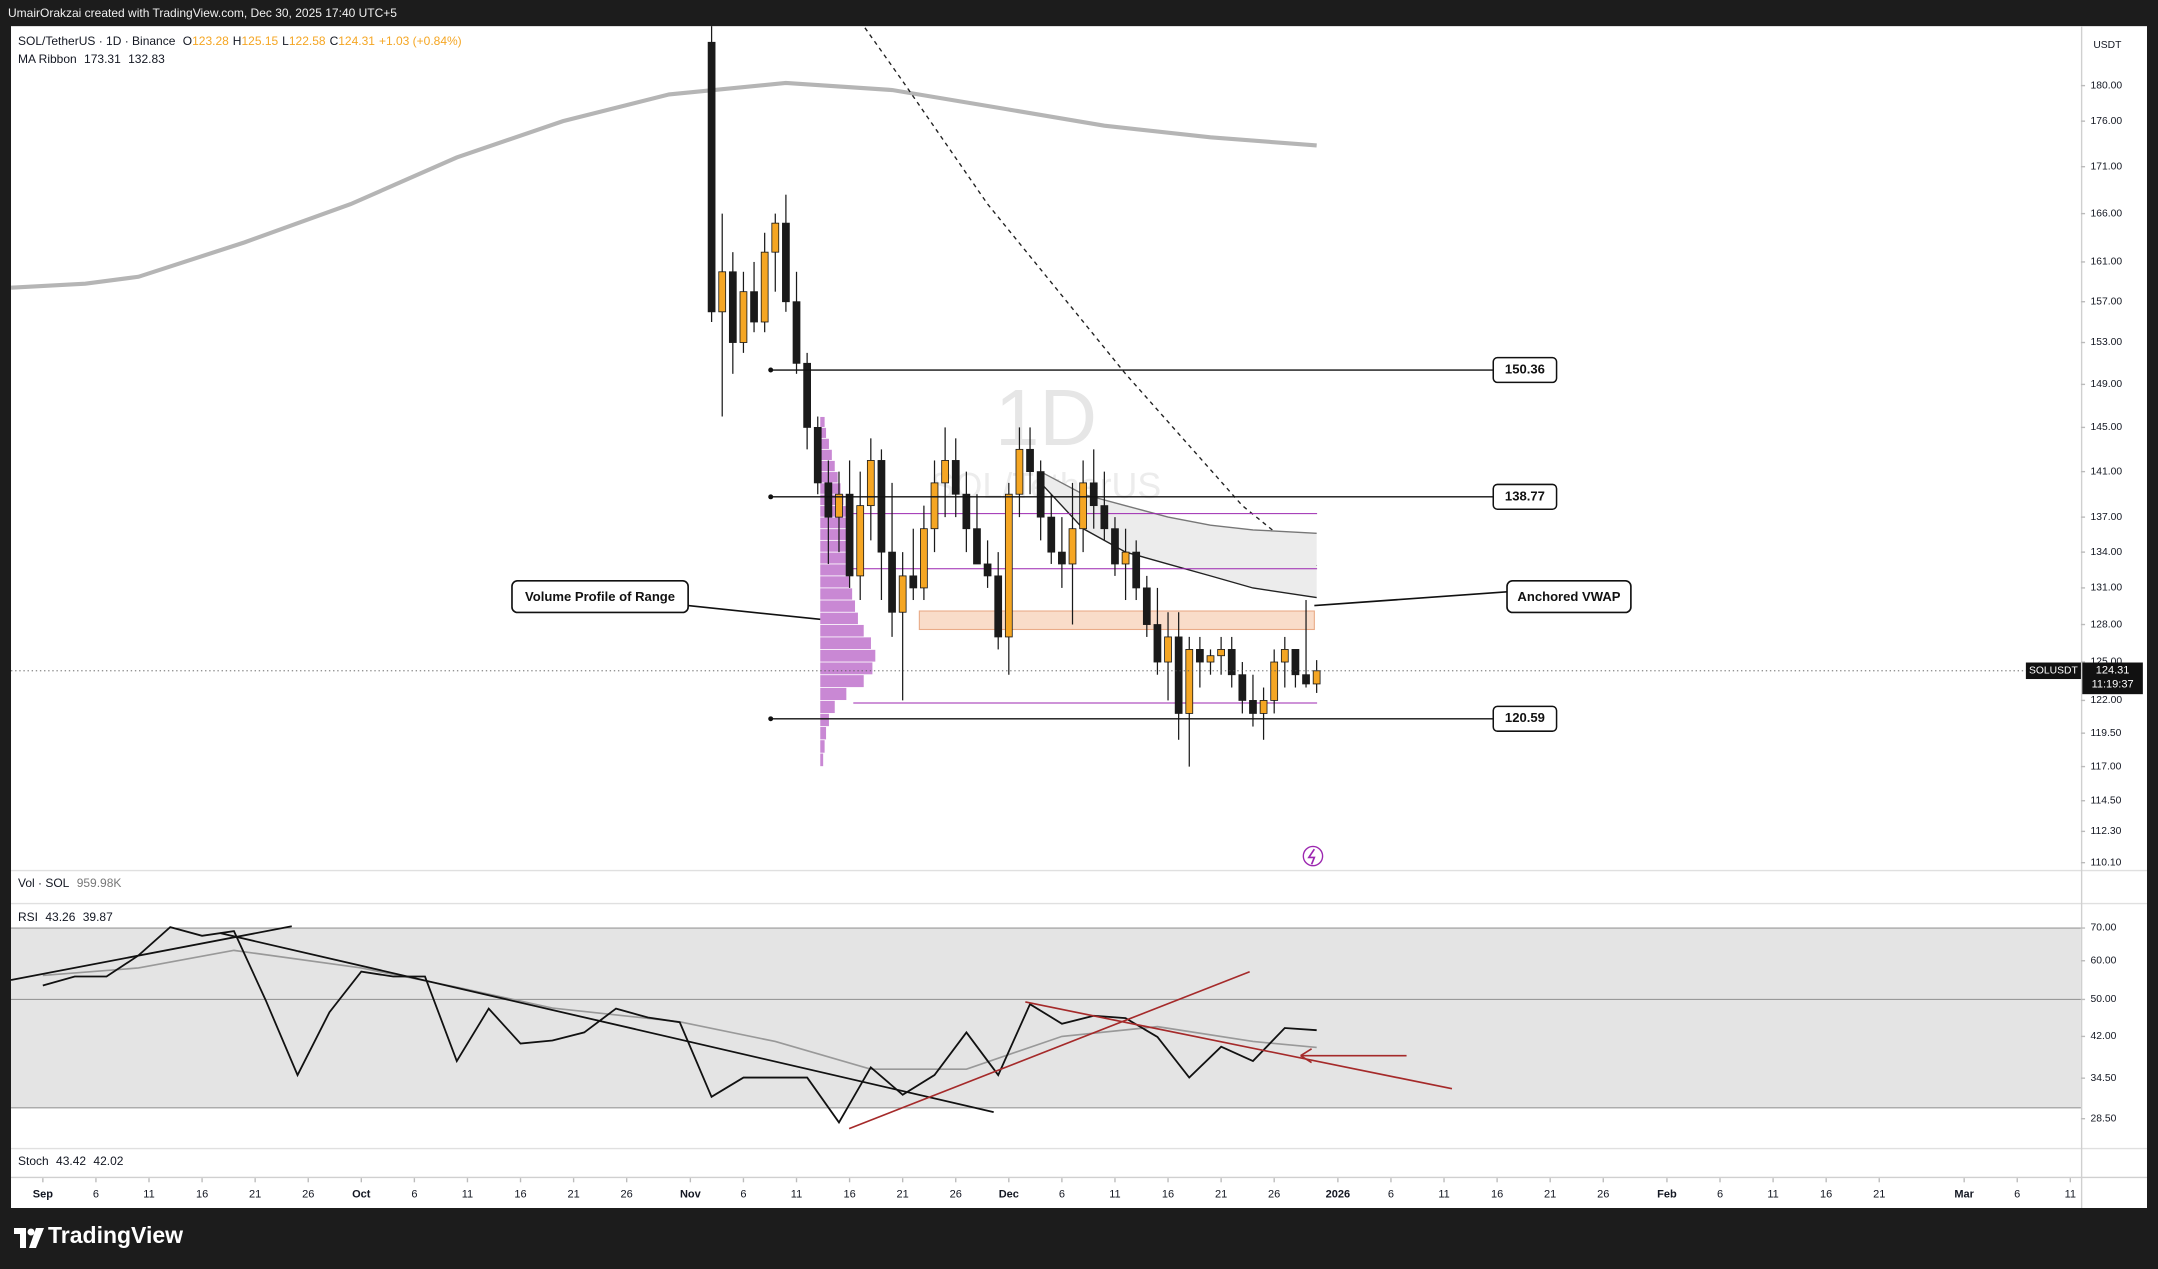 Image resolution: width=2158 pixels, height=1269 pixels. I want to click on x-tick-label: Feb, so click(1667, 1195).